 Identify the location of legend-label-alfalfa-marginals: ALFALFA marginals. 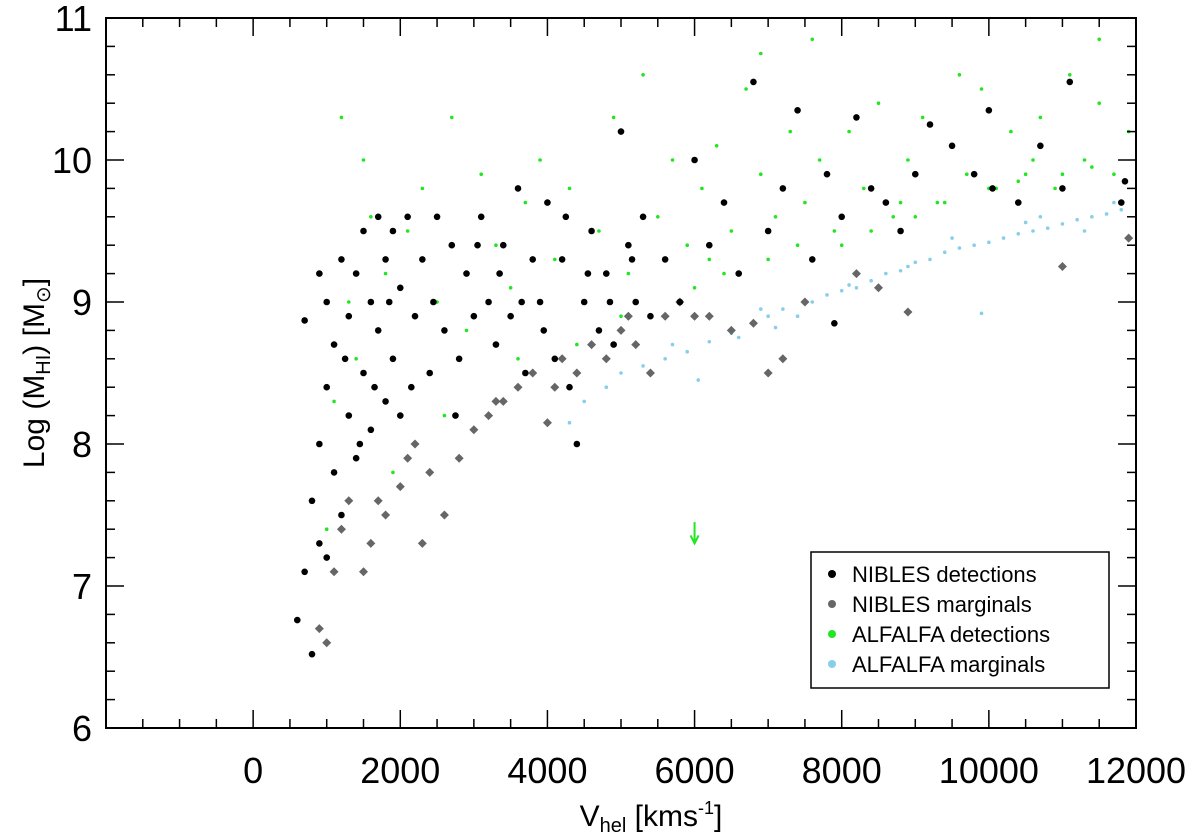
(948, 664).